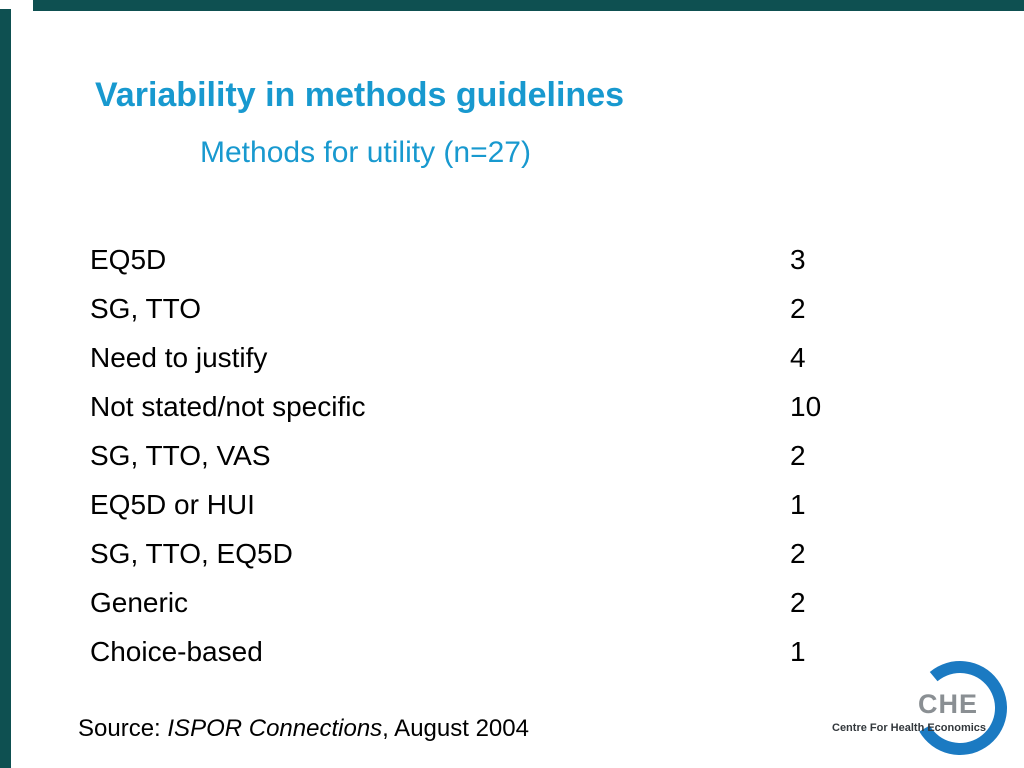  I want to click on method-label: SG, TTO, so click(145, 308).